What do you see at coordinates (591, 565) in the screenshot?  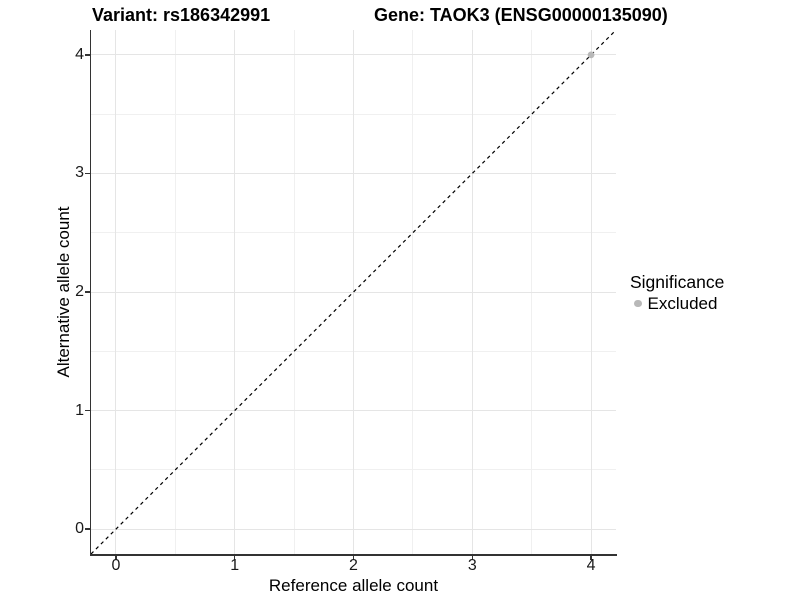 I see `x-tick-label: 4` at bounding box center [591, 565].